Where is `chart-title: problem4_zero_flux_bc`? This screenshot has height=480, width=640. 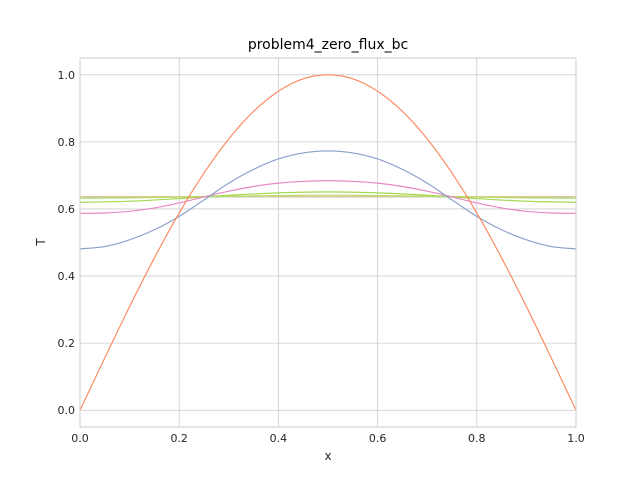
chart-title: problem4_zero_flux_bc is located at coordinates (328, 45).